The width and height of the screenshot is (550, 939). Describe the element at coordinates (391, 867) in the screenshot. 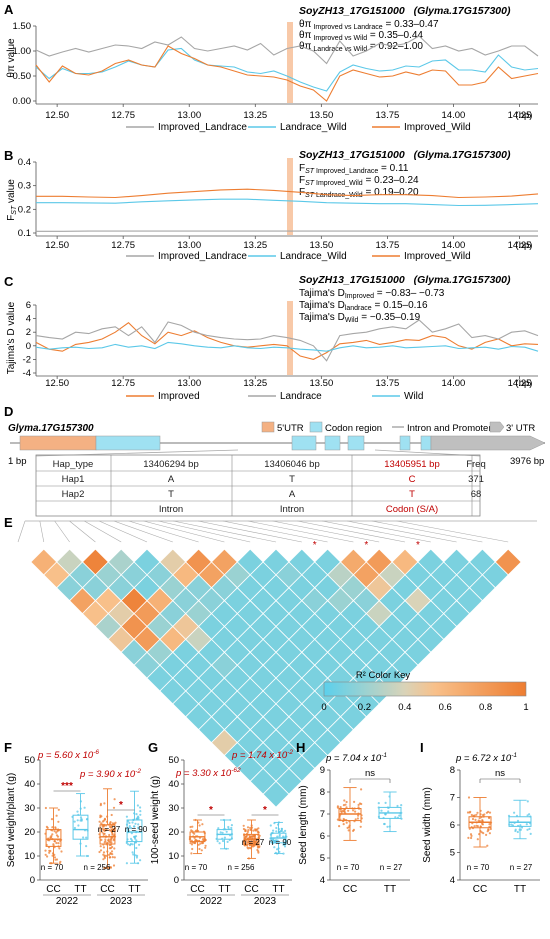

I see `n-label: n = 27` at that location.